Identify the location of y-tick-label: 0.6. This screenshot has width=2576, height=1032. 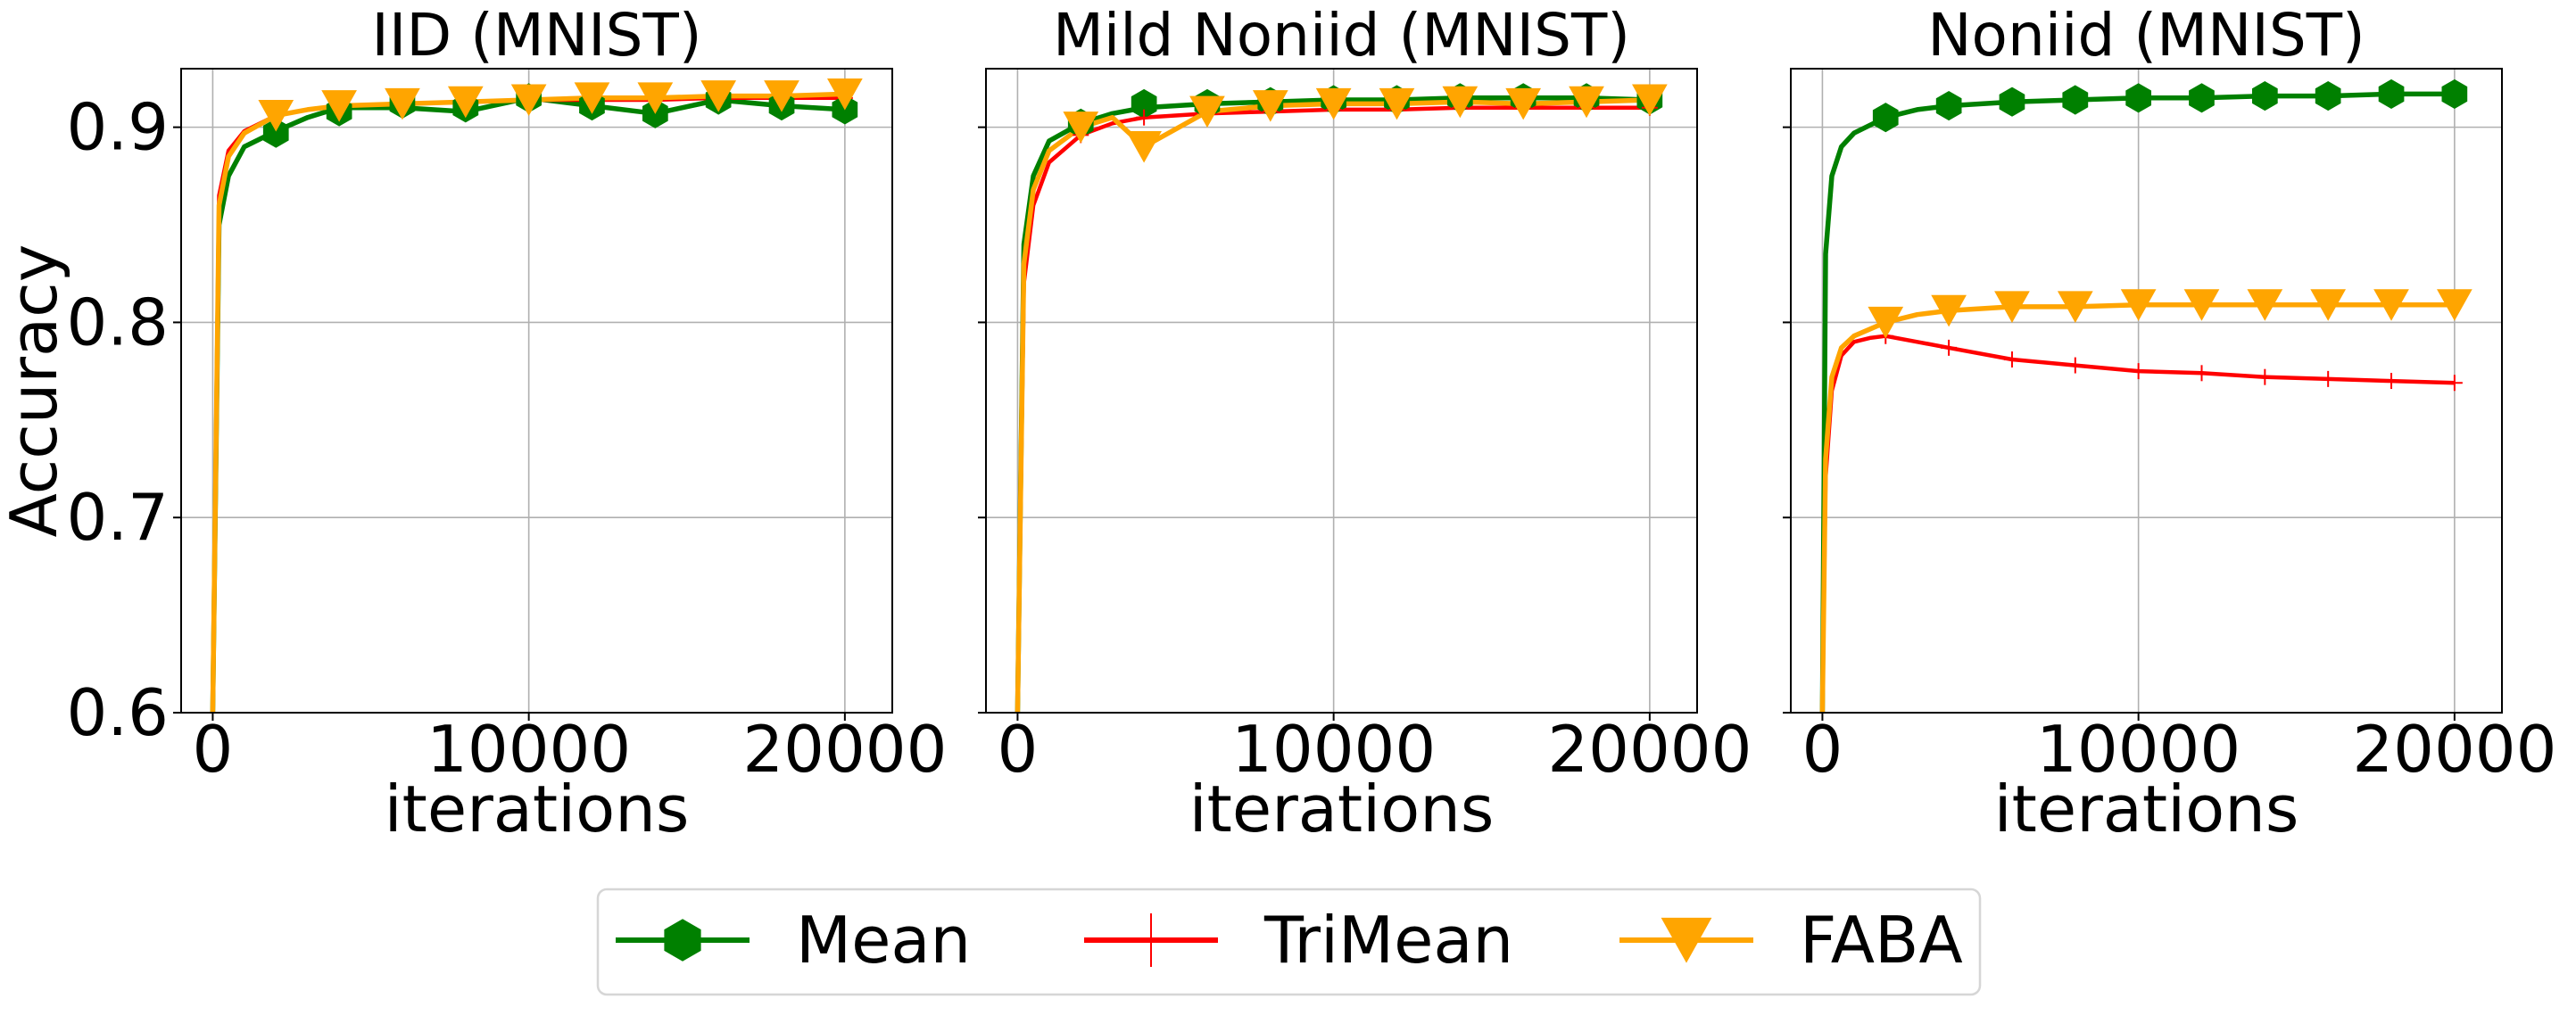
(118, 712).